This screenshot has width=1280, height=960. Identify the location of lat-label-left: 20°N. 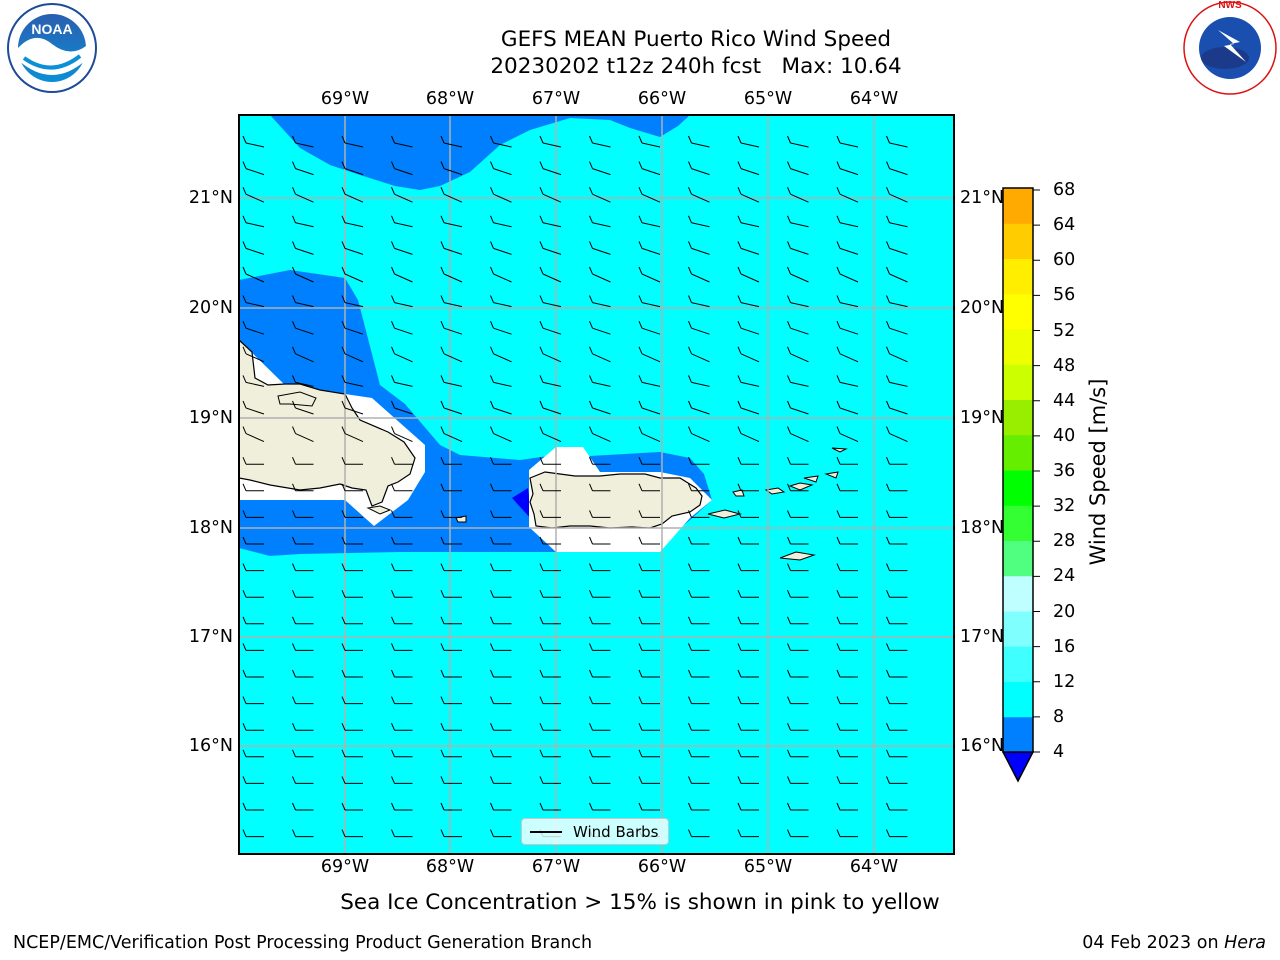
(210, 308).